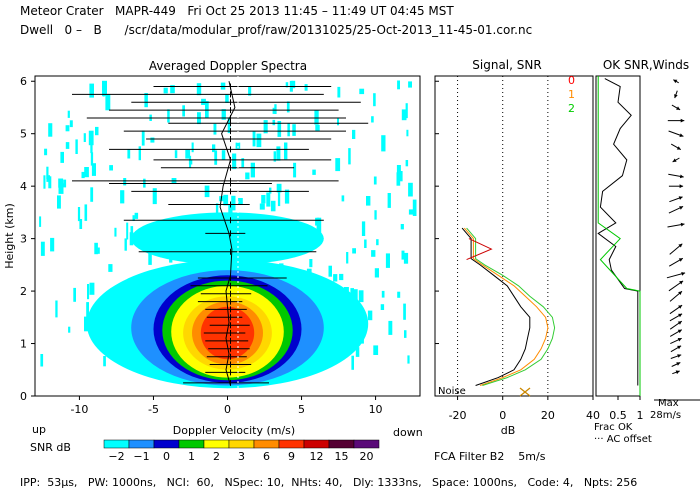 The width and height of the screenshot is (700, 500). Describe the element at coordinates (228, 66) in the screenshot. I see `doppler-title: Averaged Doppler Spectra` at that location.